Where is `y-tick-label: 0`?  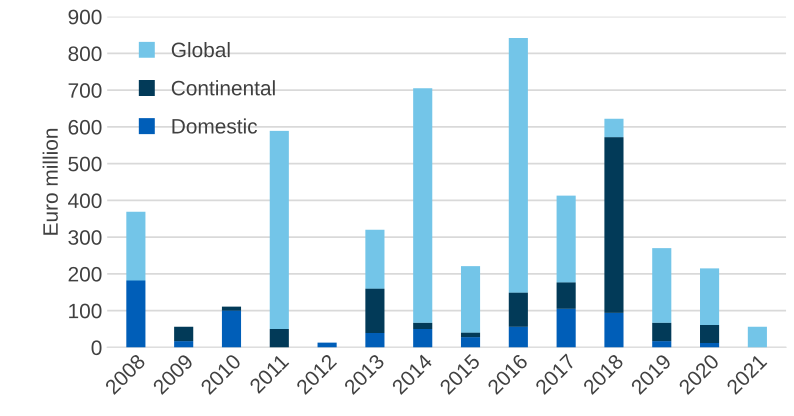 y-tick-label: 0 is located at coordinates (97, 348).